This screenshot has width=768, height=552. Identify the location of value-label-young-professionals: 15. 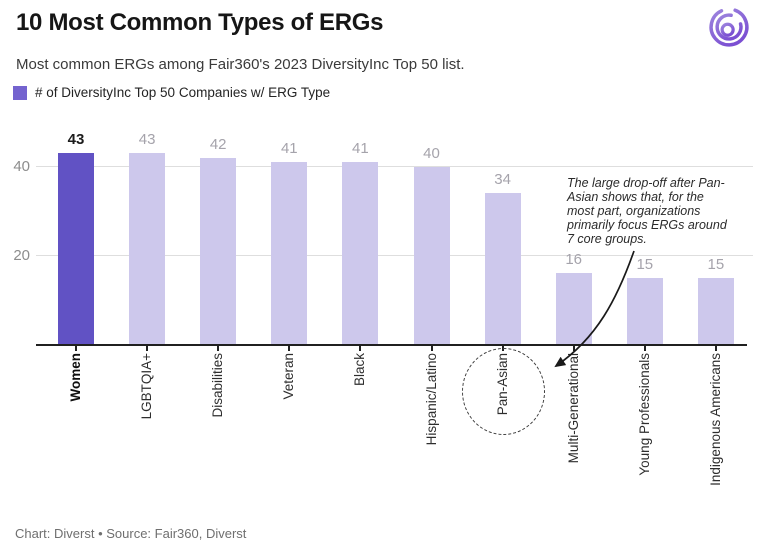
(645, 264).